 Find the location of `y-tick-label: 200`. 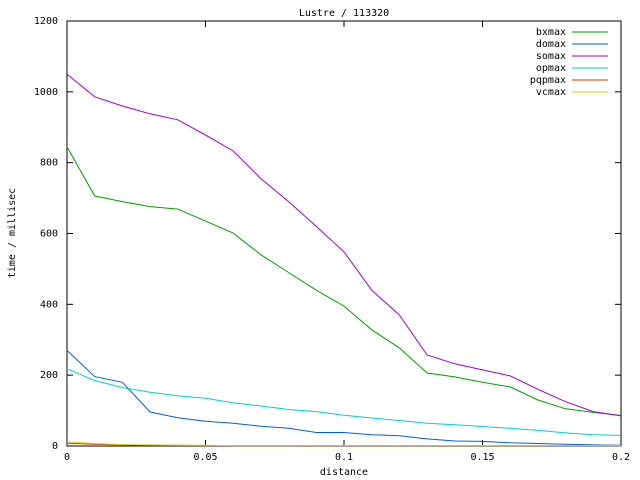

y-tick-label: 200 is located at coordinates (49, 375).